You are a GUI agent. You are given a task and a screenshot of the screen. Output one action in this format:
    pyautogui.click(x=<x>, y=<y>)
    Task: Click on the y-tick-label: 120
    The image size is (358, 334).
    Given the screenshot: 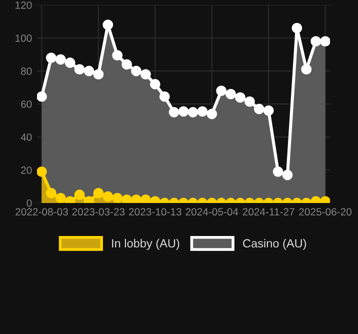 What is the action you would take?
    pyautogui.click(x=24, y=5)
    